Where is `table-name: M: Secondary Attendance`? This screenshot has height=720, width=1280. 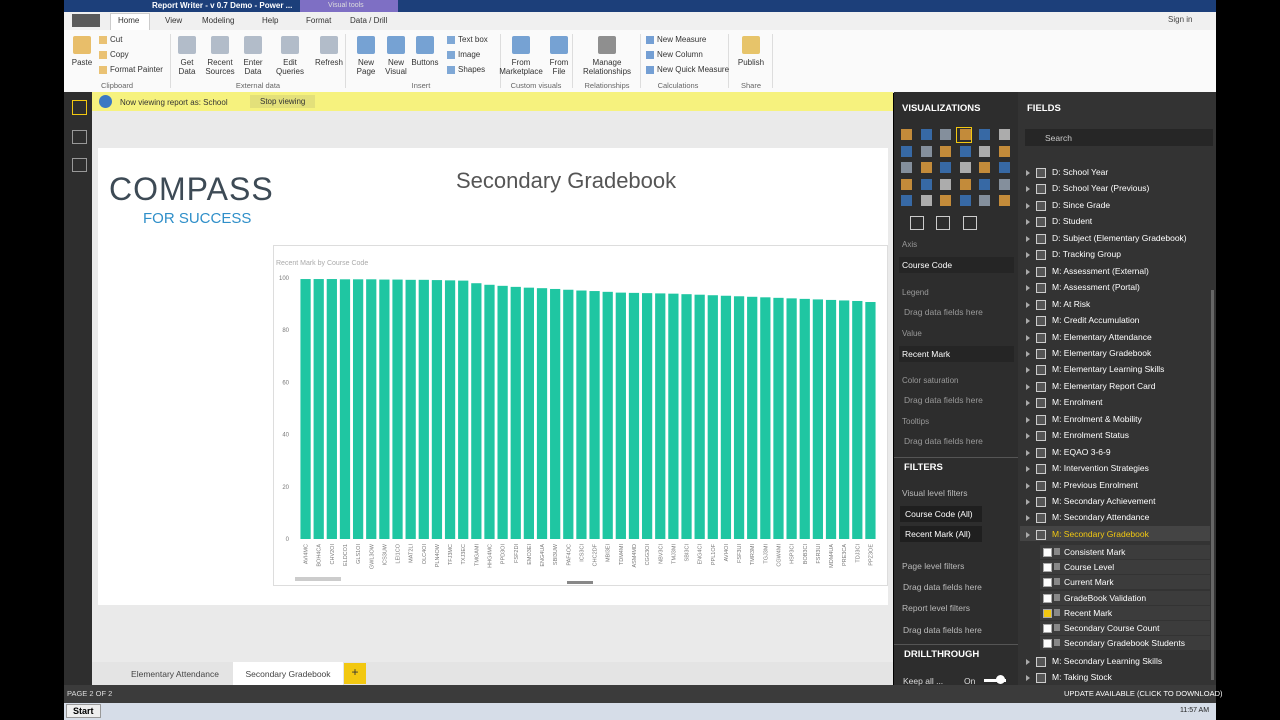 table-name: M: Secondary Attendance is located at coordinates (1101, 517).